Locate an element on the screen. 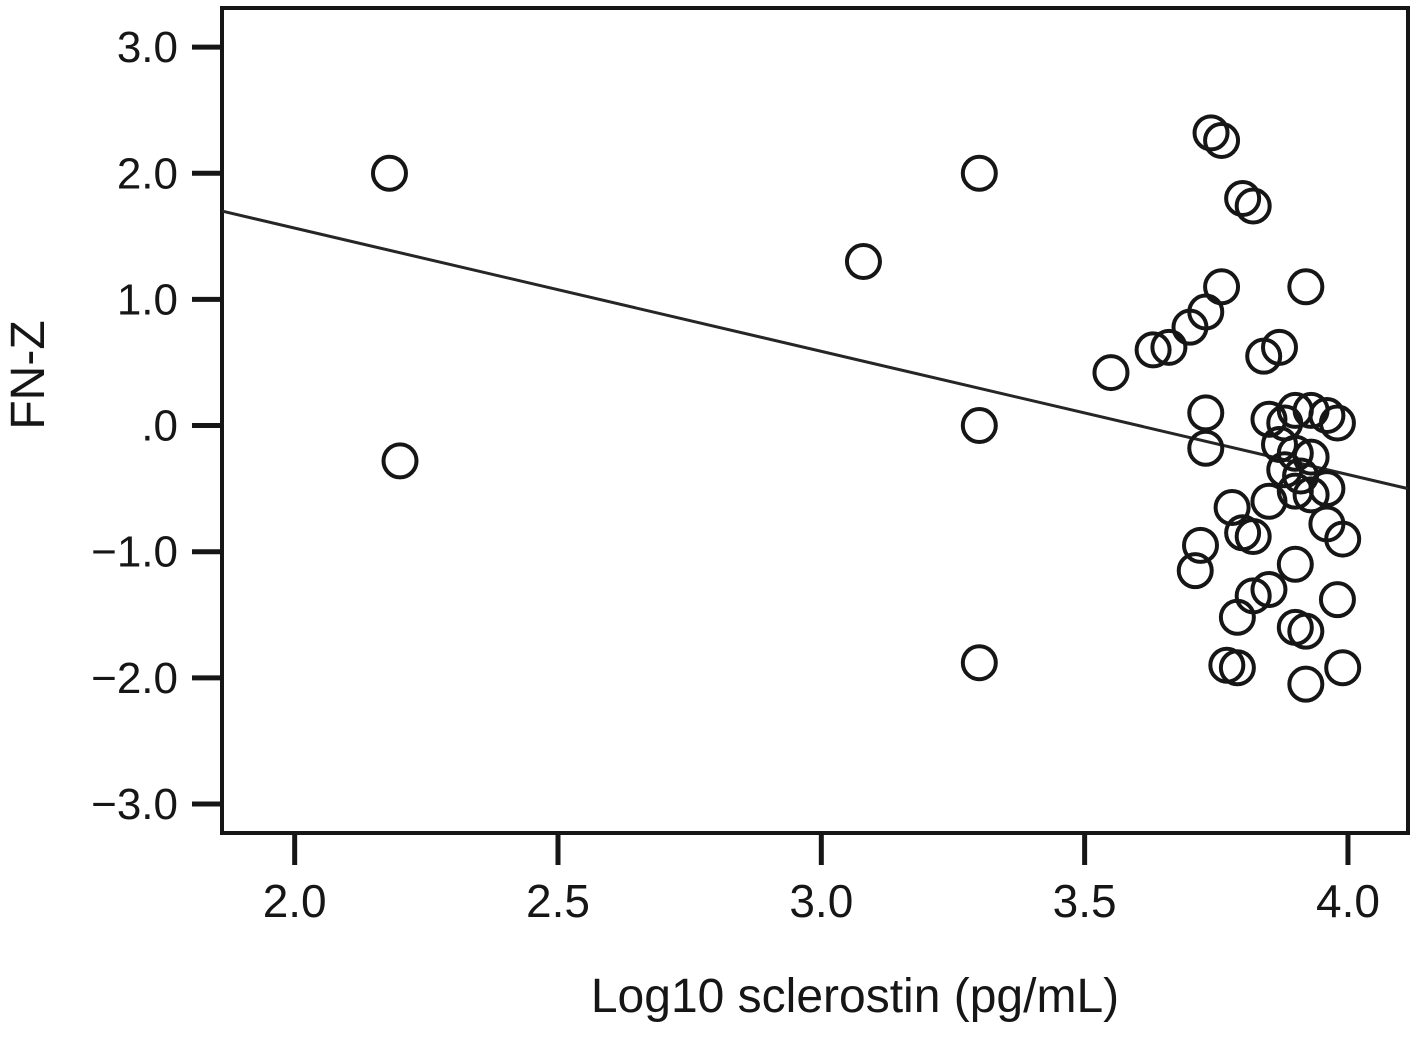 The height and width of the screenshot is (1037, 1422). x-tick-label: 2.5 is located at coordinates (558, 901).